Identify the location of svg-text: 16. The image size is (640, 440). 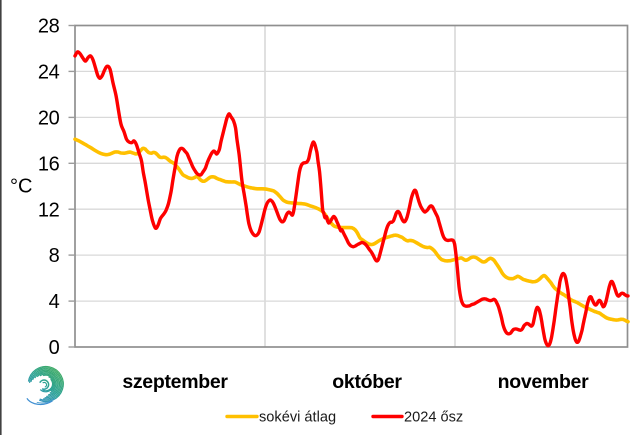
(49, 164).